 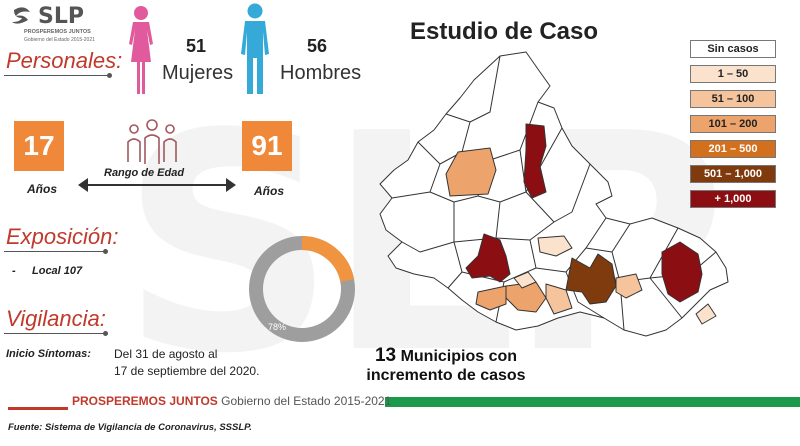 What do you see at coordinates (56, 333) in the screenshot?
I see `vigilancia-underline` at bounding box center [56, 333].